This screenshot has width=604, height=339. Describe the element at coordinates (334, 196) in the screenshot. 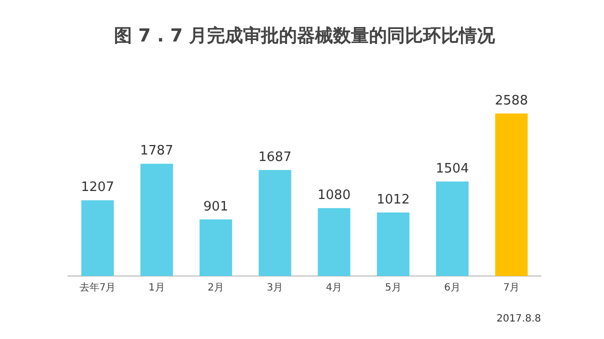

I see `data-label: 1080` at that location.